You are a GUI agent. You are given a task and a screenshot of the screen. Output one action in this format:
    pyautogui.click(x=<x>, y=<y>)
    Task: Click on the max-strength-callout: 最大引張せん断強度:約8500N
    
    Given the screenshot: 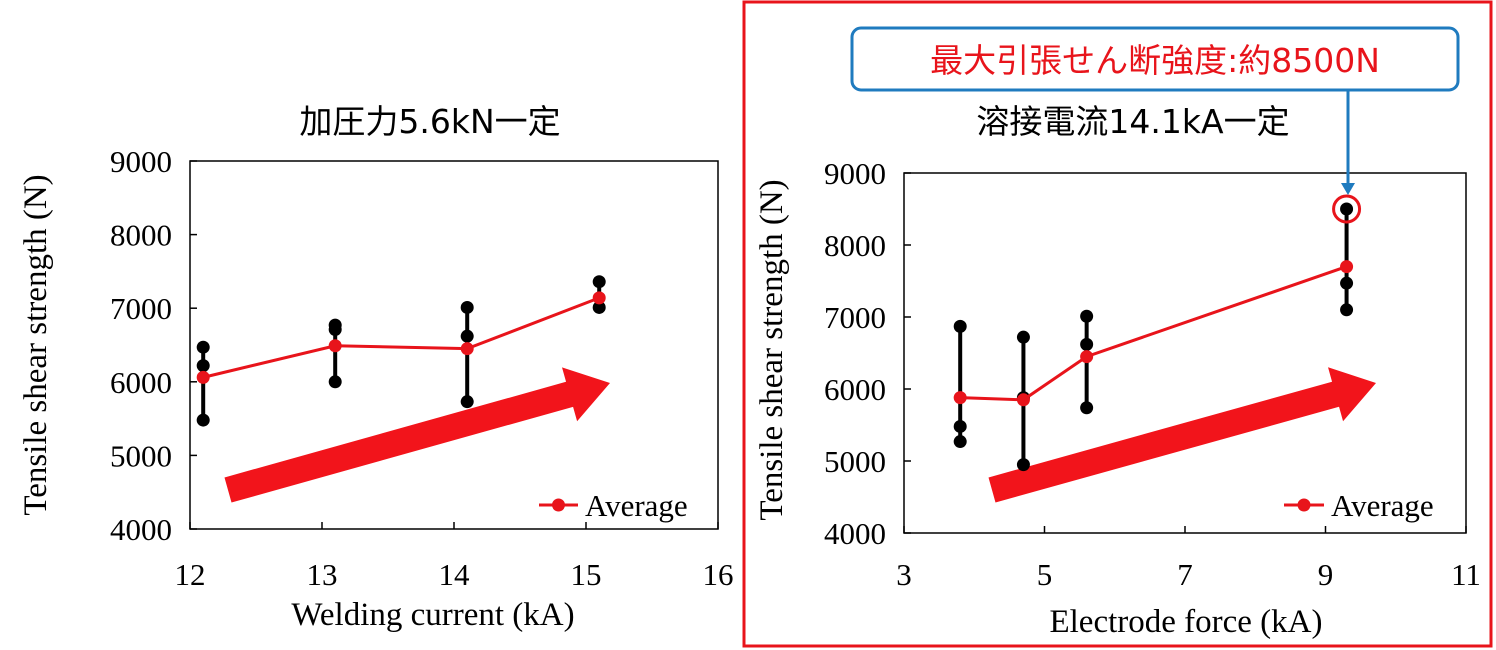 What is the action you would take?
    pyautogui.click(x=1155, y=59)
    